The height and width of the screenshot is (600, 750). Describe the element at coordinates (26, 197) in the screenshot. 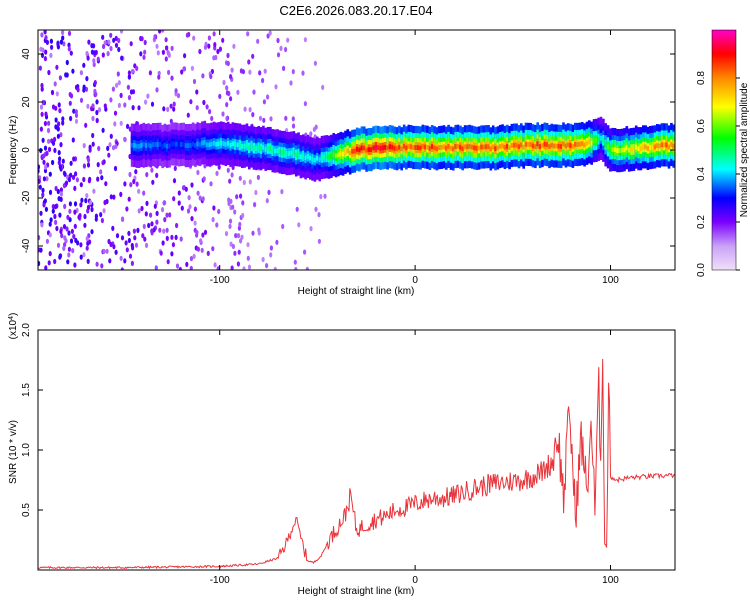

I see `y-tick-label: -20` at that location.